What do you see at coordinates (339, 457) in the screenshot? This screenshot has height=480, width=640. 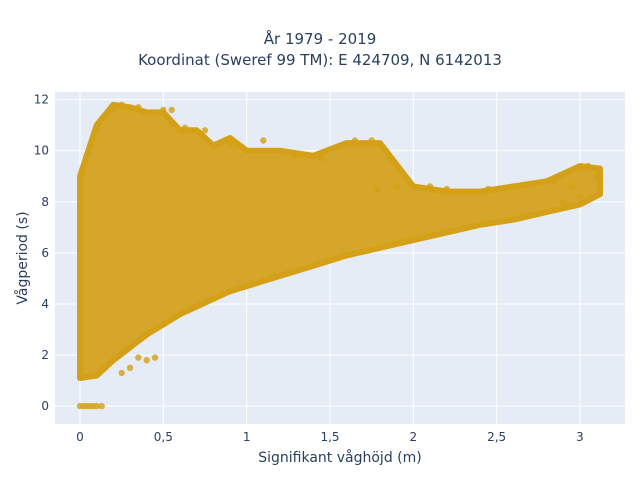 I see `x-axis-label: Signifikant våghöjd (m)` at bounding box center [339, 457].